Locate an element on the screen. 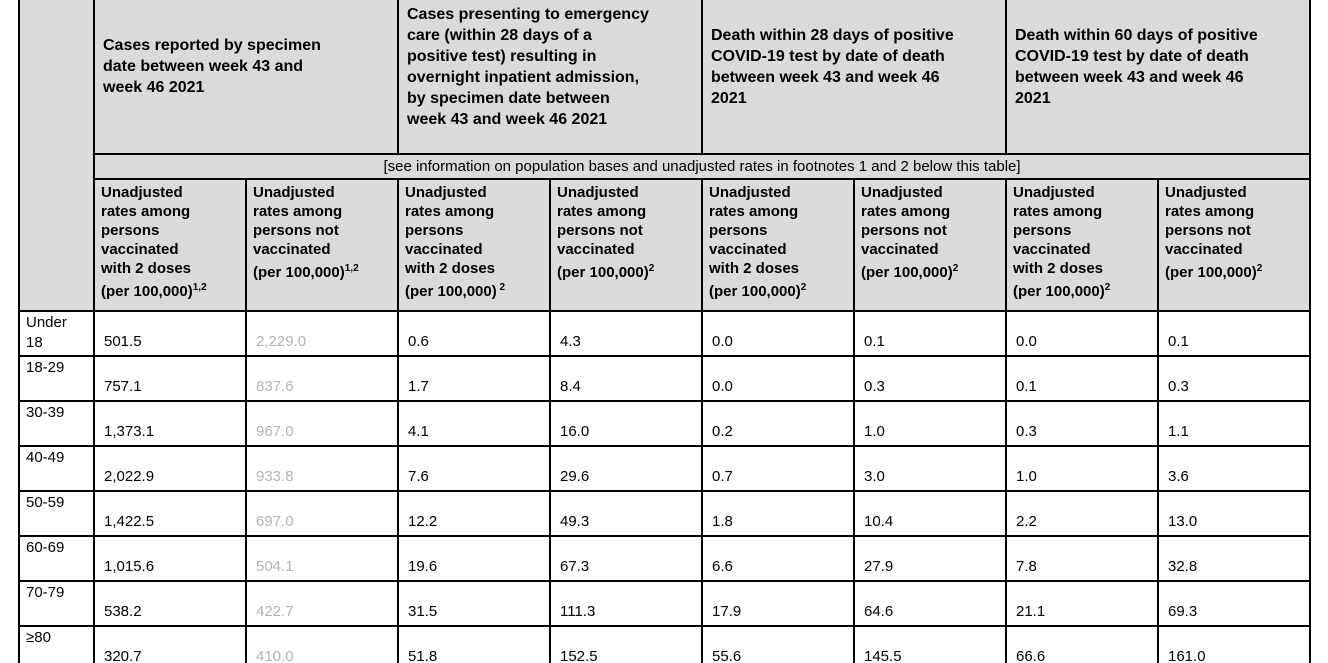  rate-cell: 1.1 is located at coordinates (1234, 423).